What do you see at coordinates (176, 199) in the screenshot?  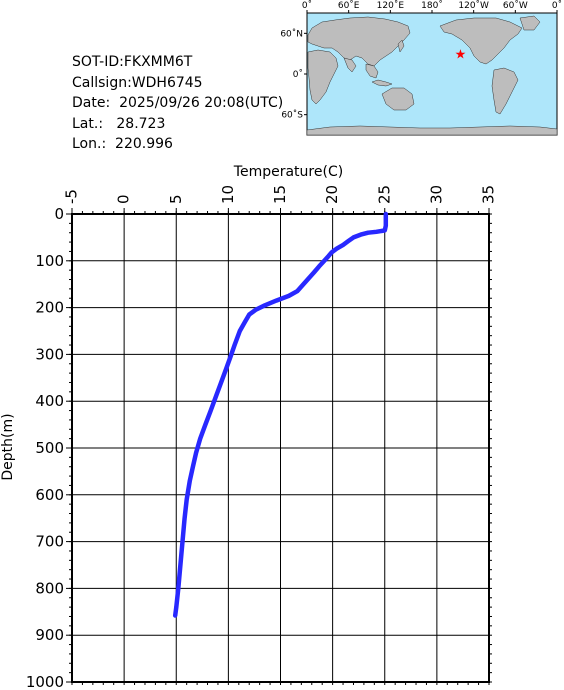 I see `x-tick-label: 5` at bounding box center [176, 199].